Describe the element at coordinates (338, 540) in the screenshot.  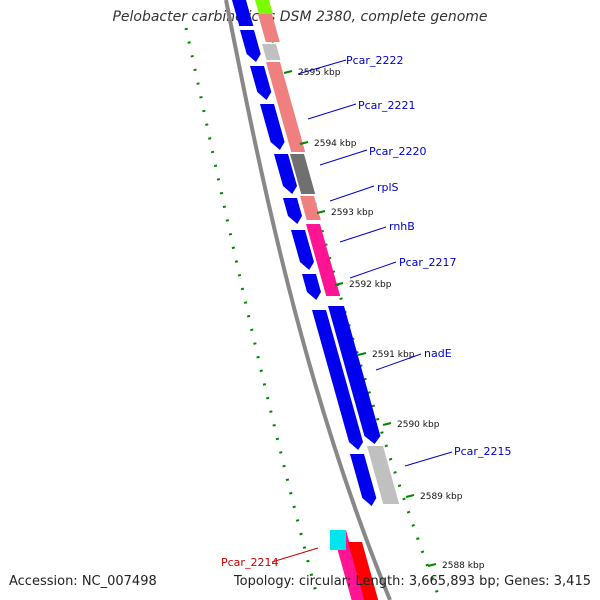
I see `cyan-feature-block` at that location.